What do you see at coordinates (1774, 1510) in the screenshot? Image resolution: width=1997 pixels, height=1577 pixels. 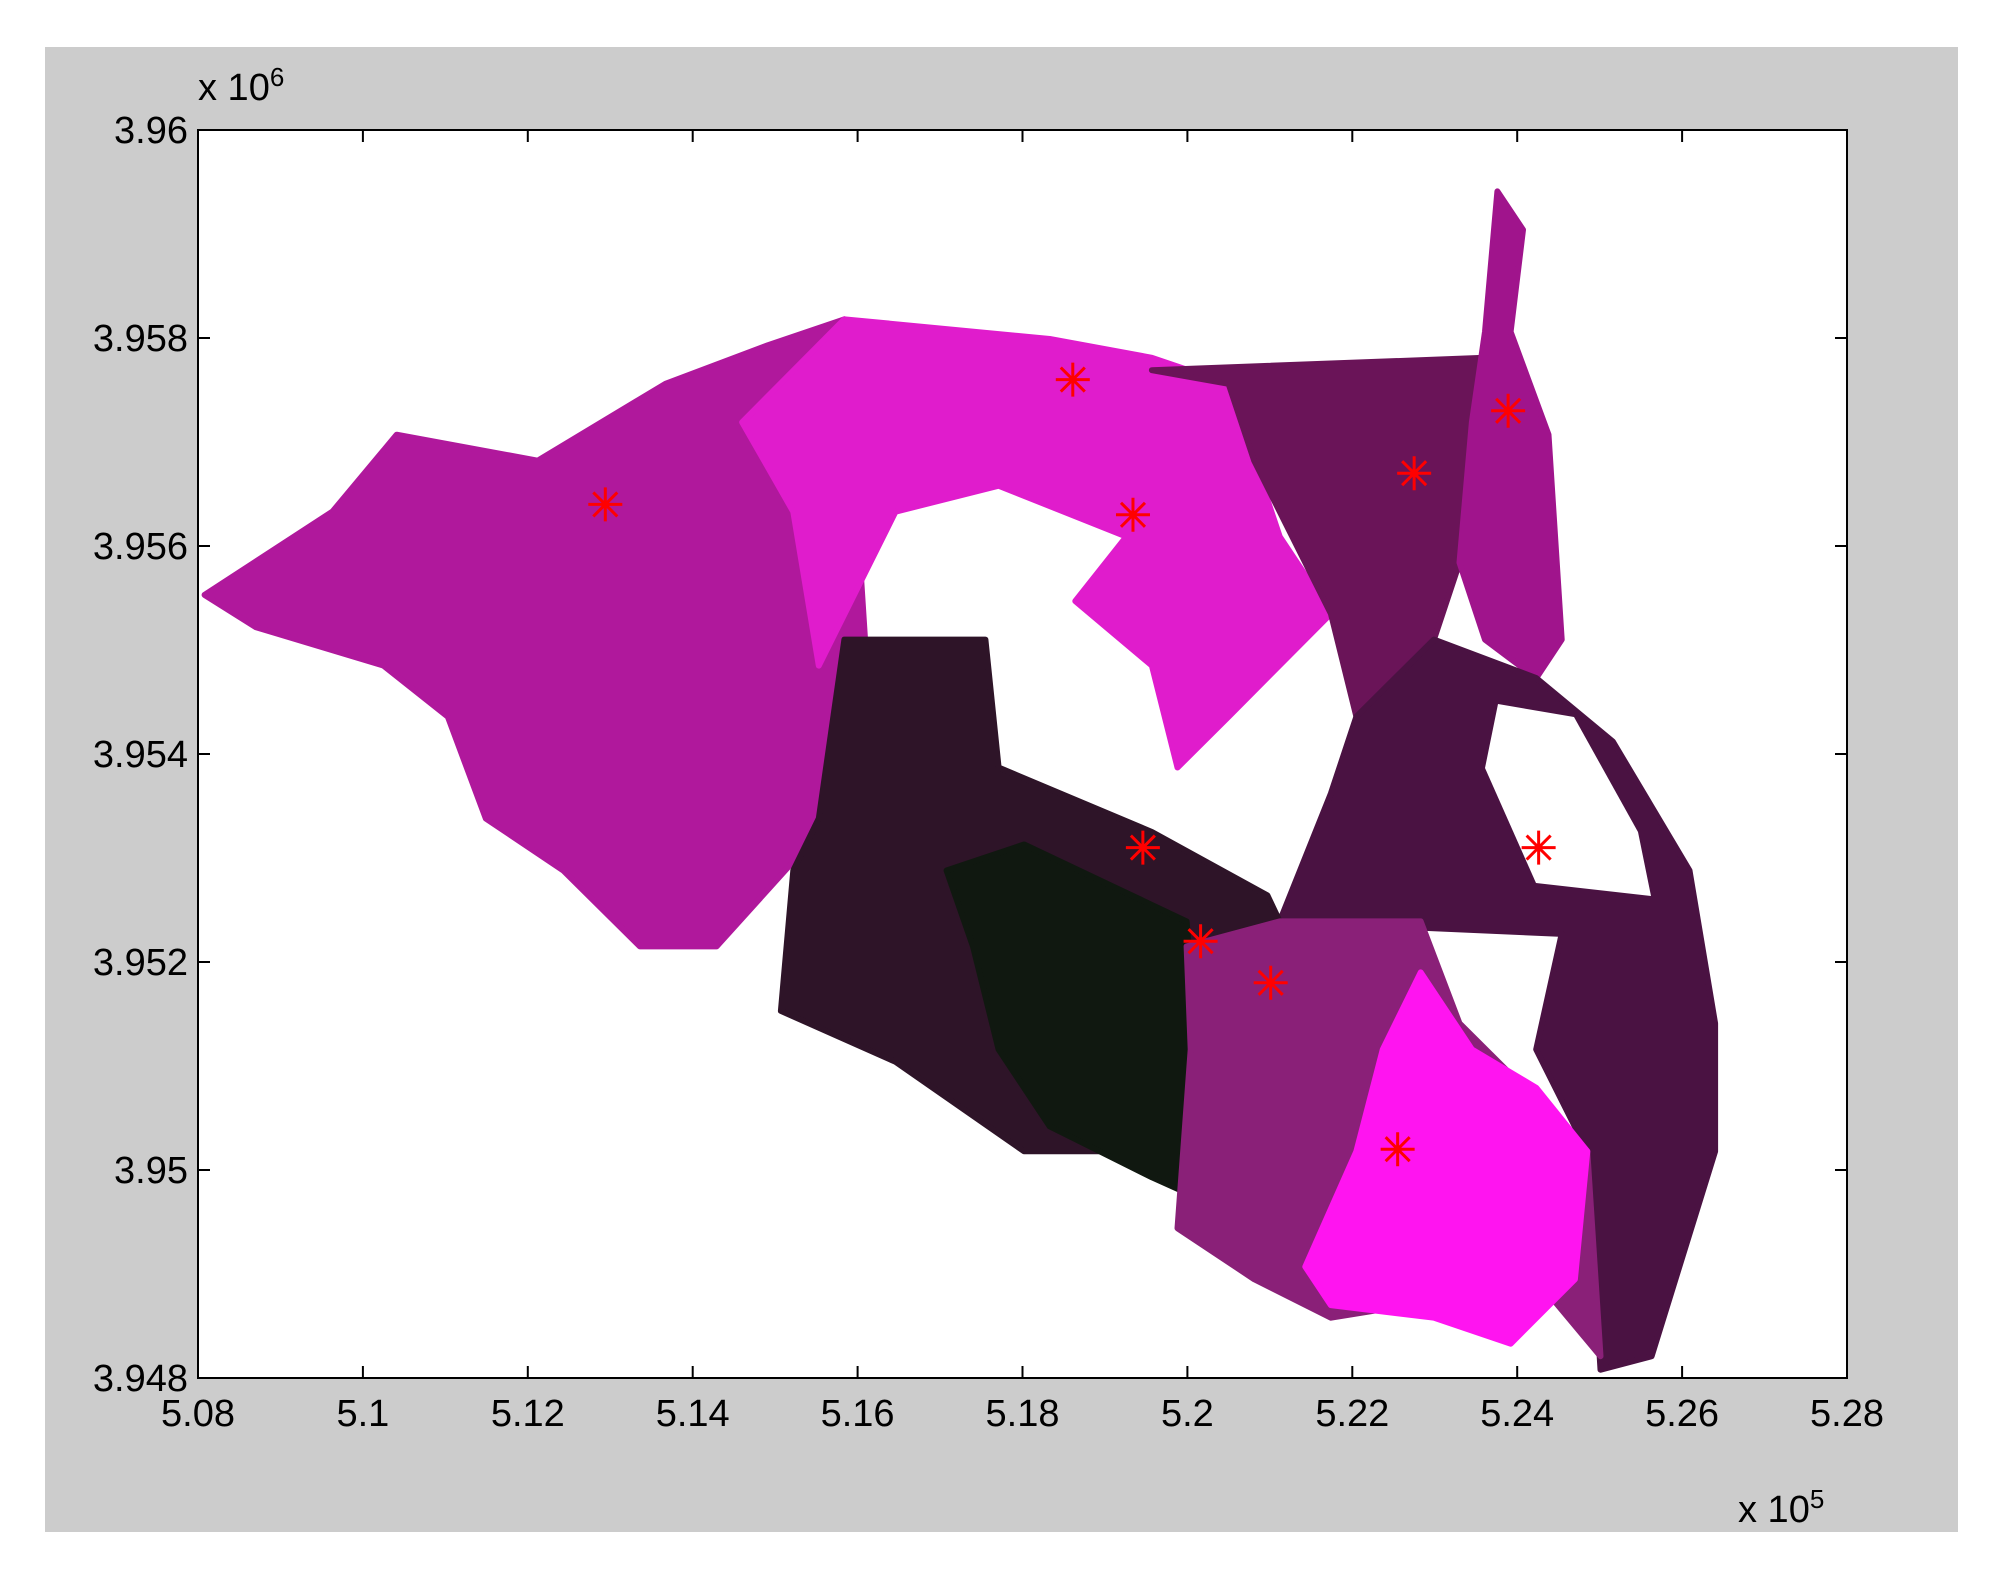 I see `x-multiplier-base: x 10` at bounding box center [1774, 1510].